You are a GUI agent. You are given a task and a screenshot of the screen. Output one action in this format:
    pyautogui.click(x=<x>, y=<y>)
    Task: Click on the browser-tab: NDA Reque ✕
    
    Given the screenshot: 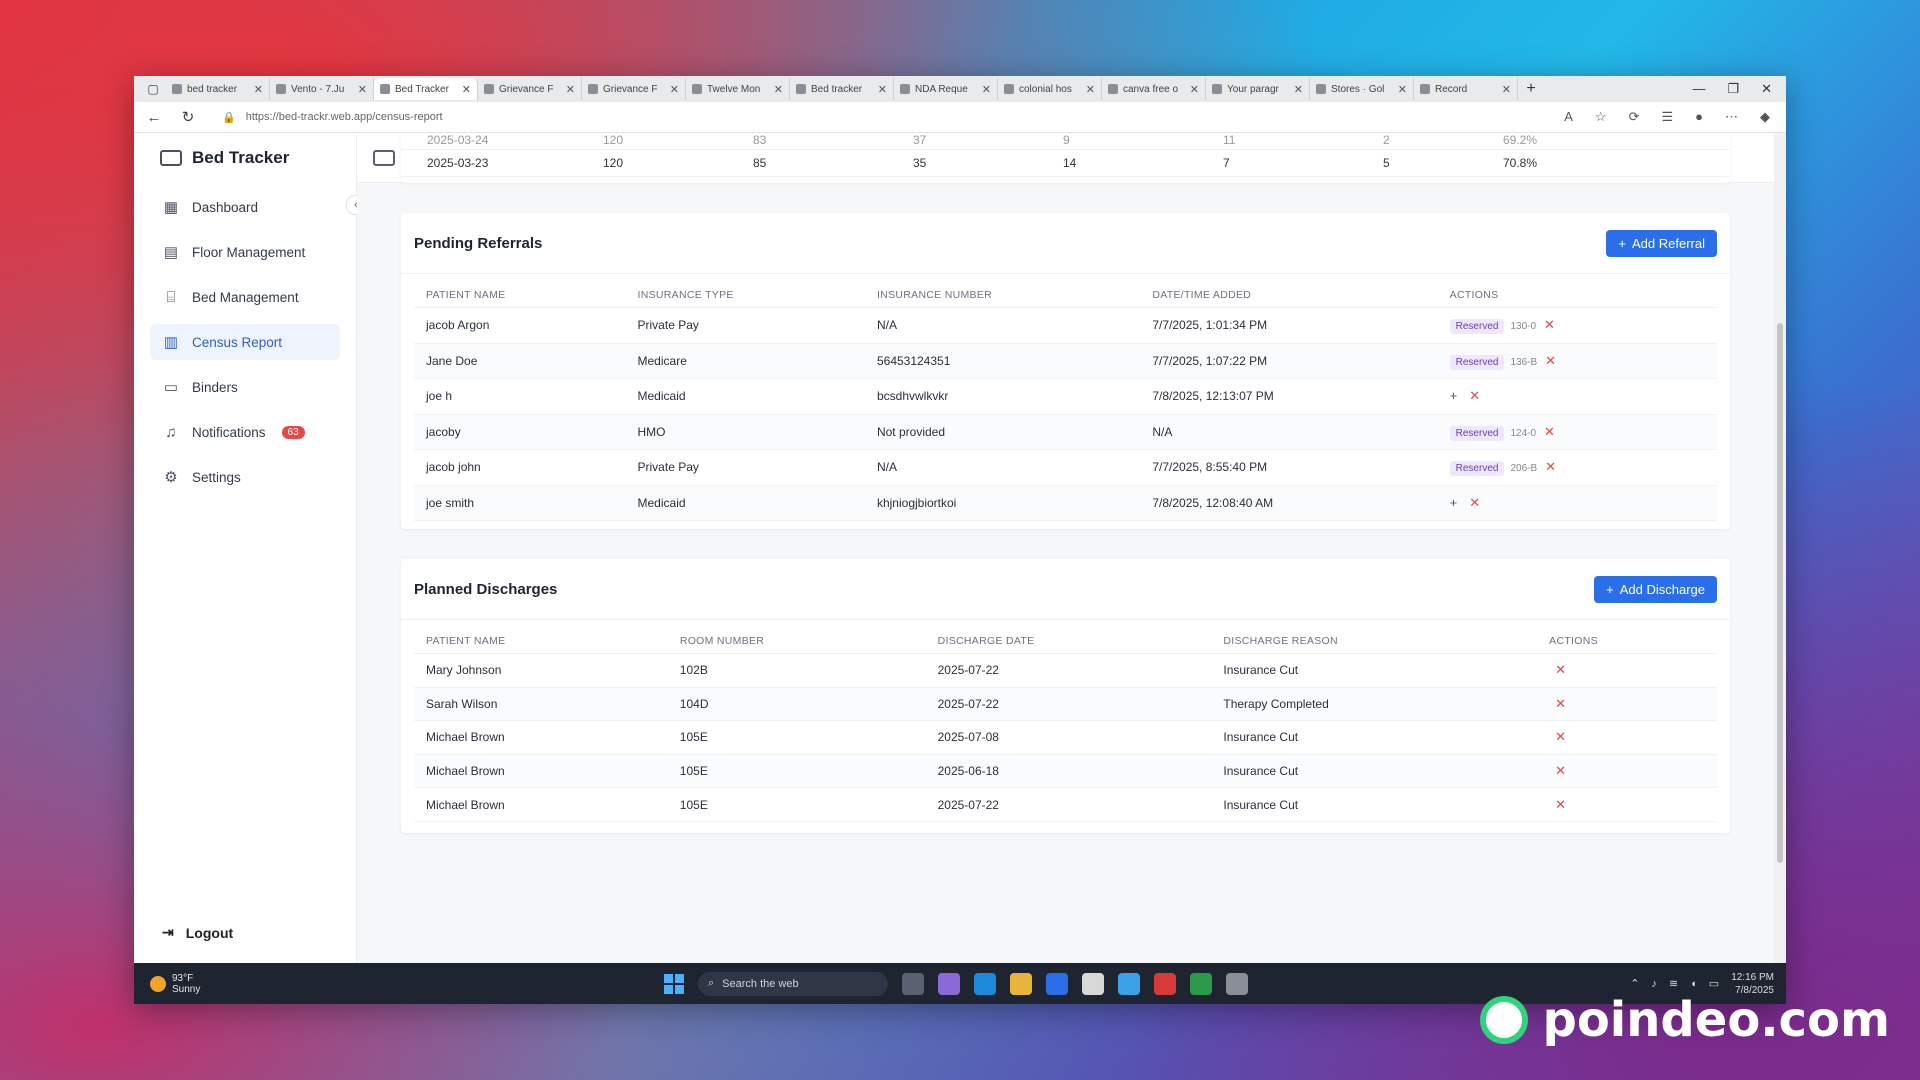 What is the action you would take?
    pyautogui.click(x=946, y=89)
    